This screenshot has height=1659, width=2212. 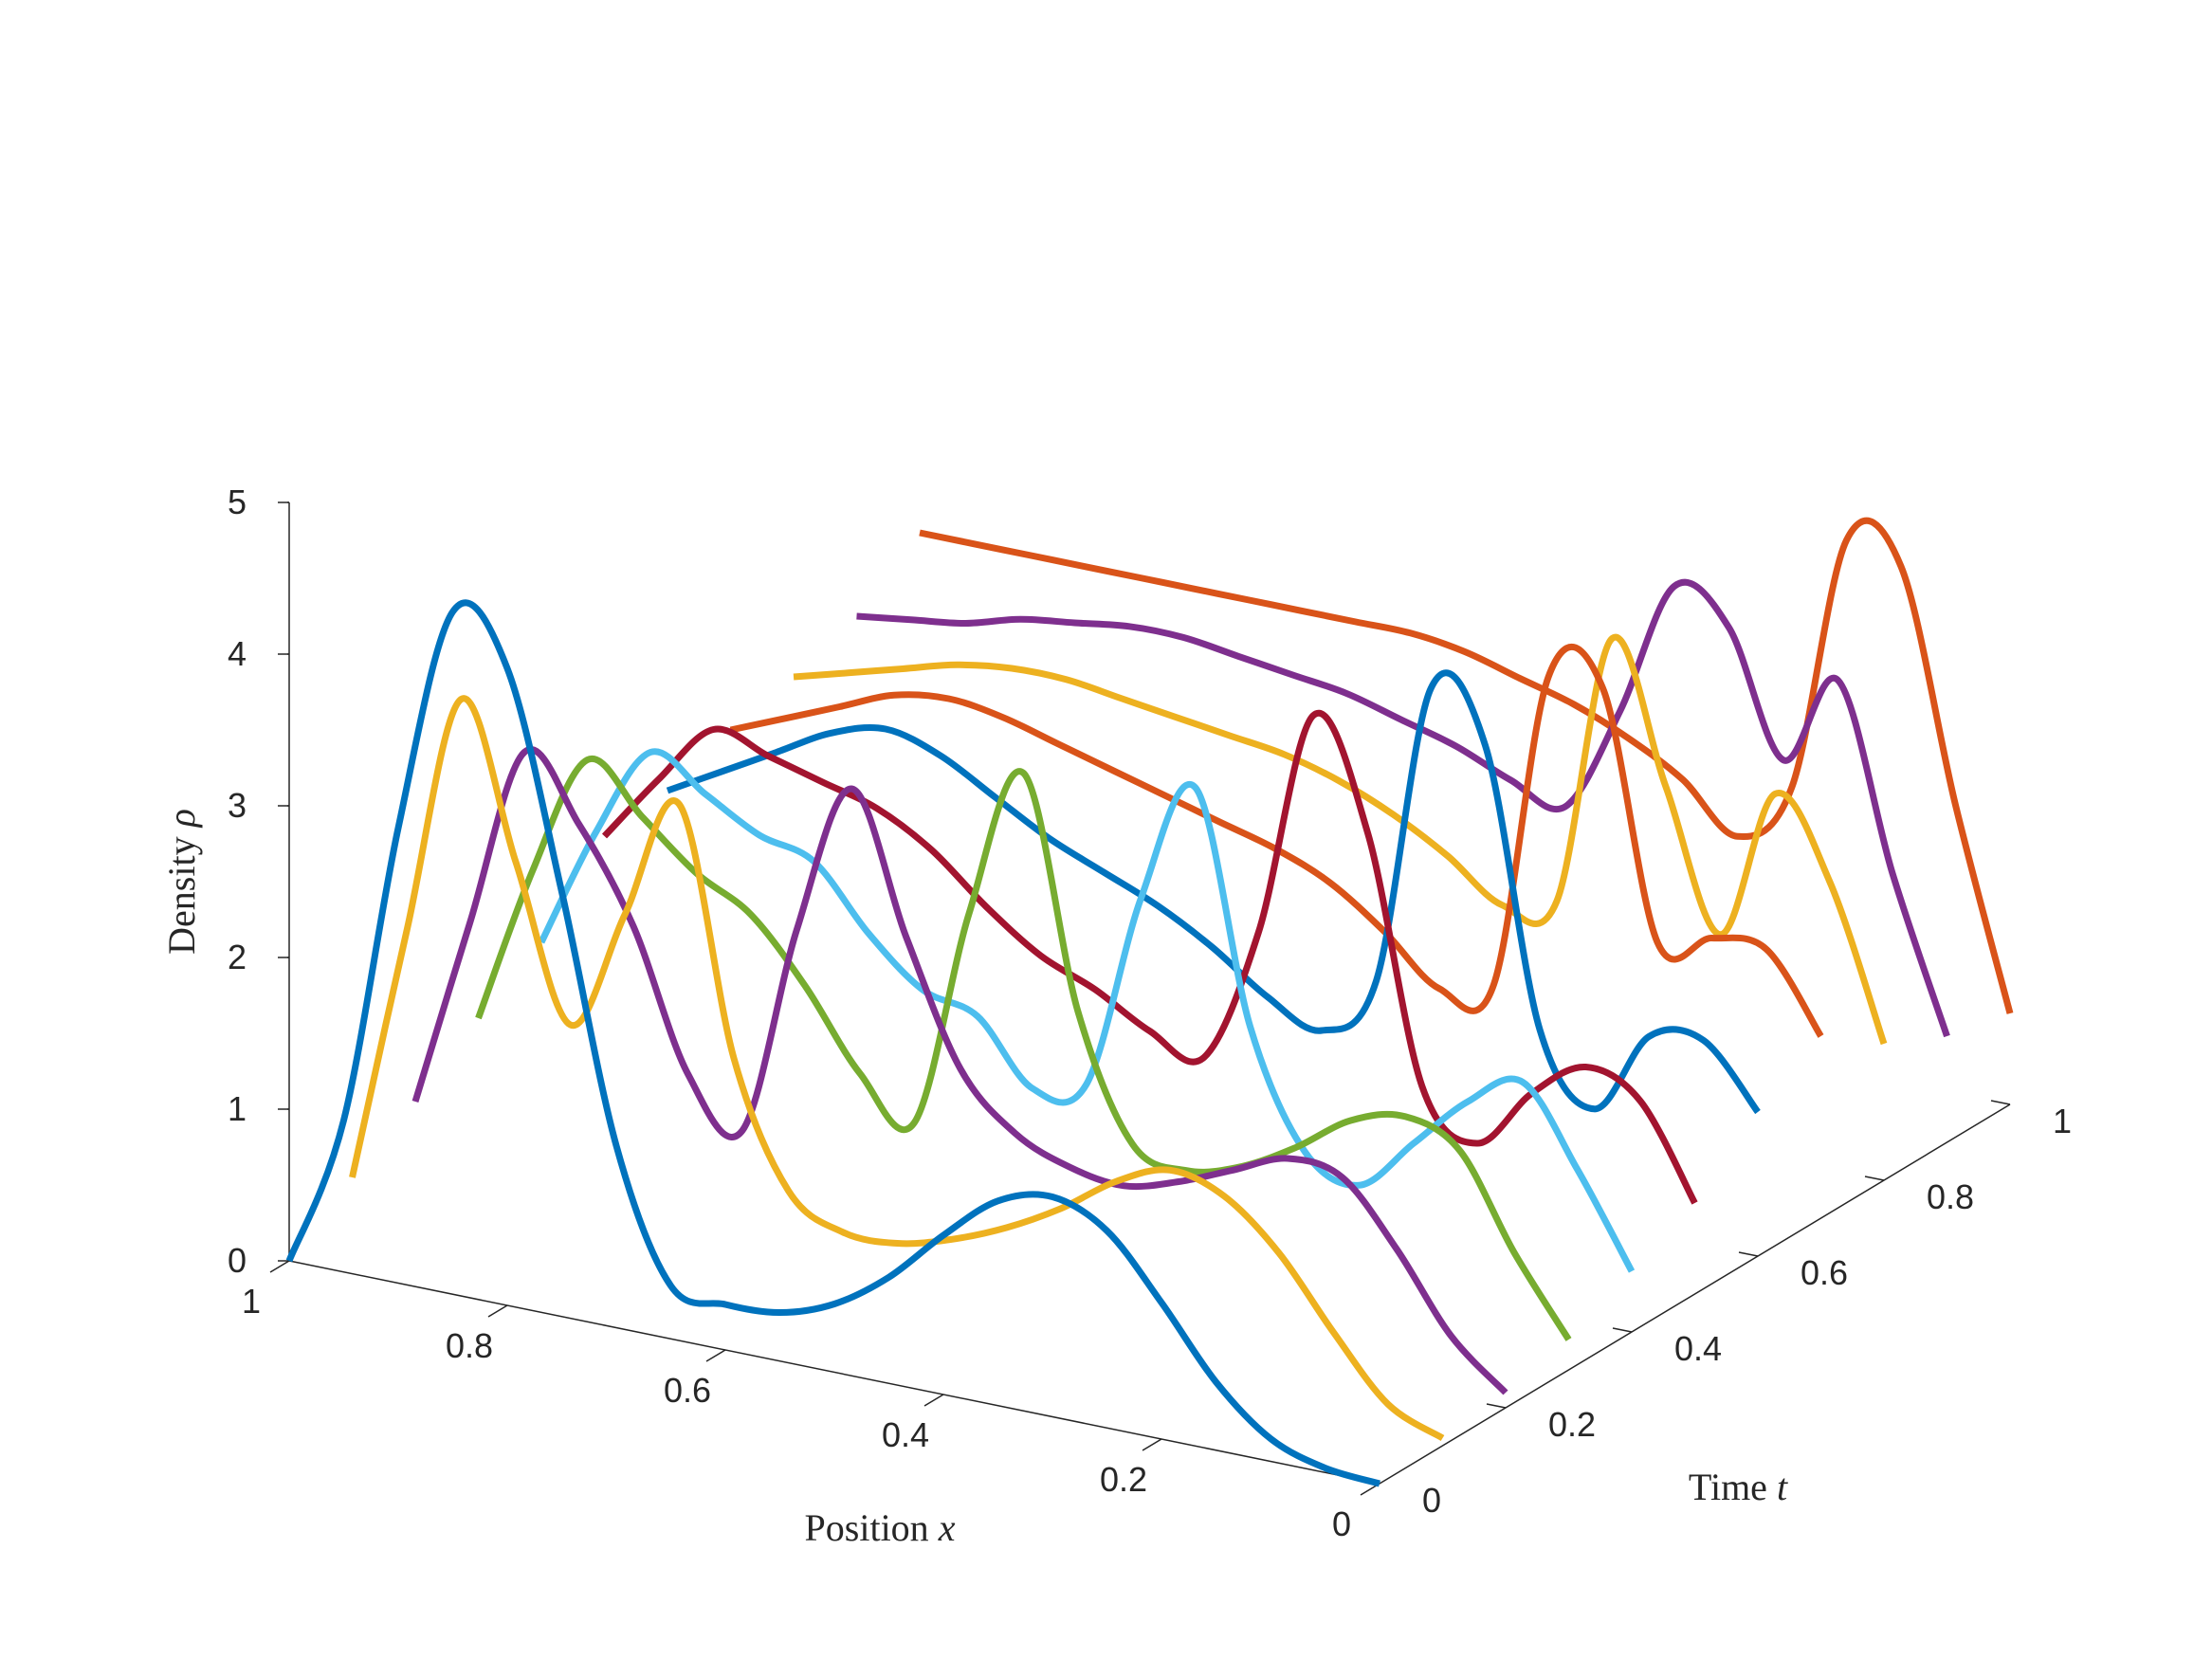 What do you see at coordinates (237, 653) in the screenshot?
I see `z-tick-label: 4` at bounding box center [237, 653].